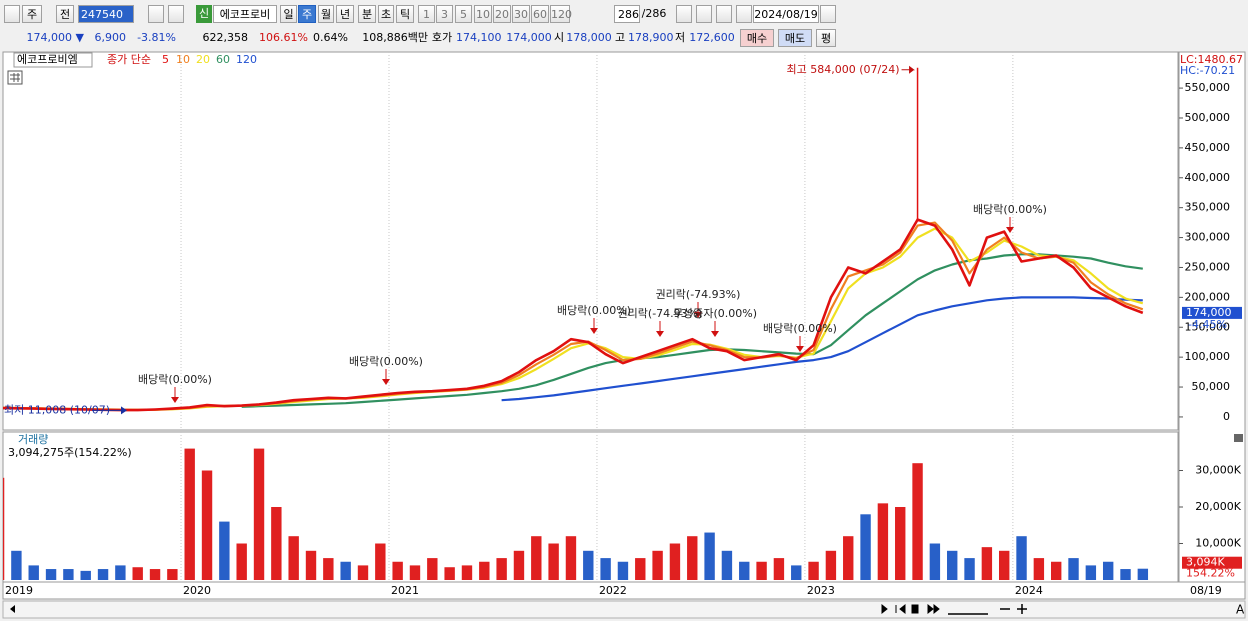  Describe the element at coordinates (55, 37) in the screenshot. I see `toolbar-item: 174,000 ▼` at that location.